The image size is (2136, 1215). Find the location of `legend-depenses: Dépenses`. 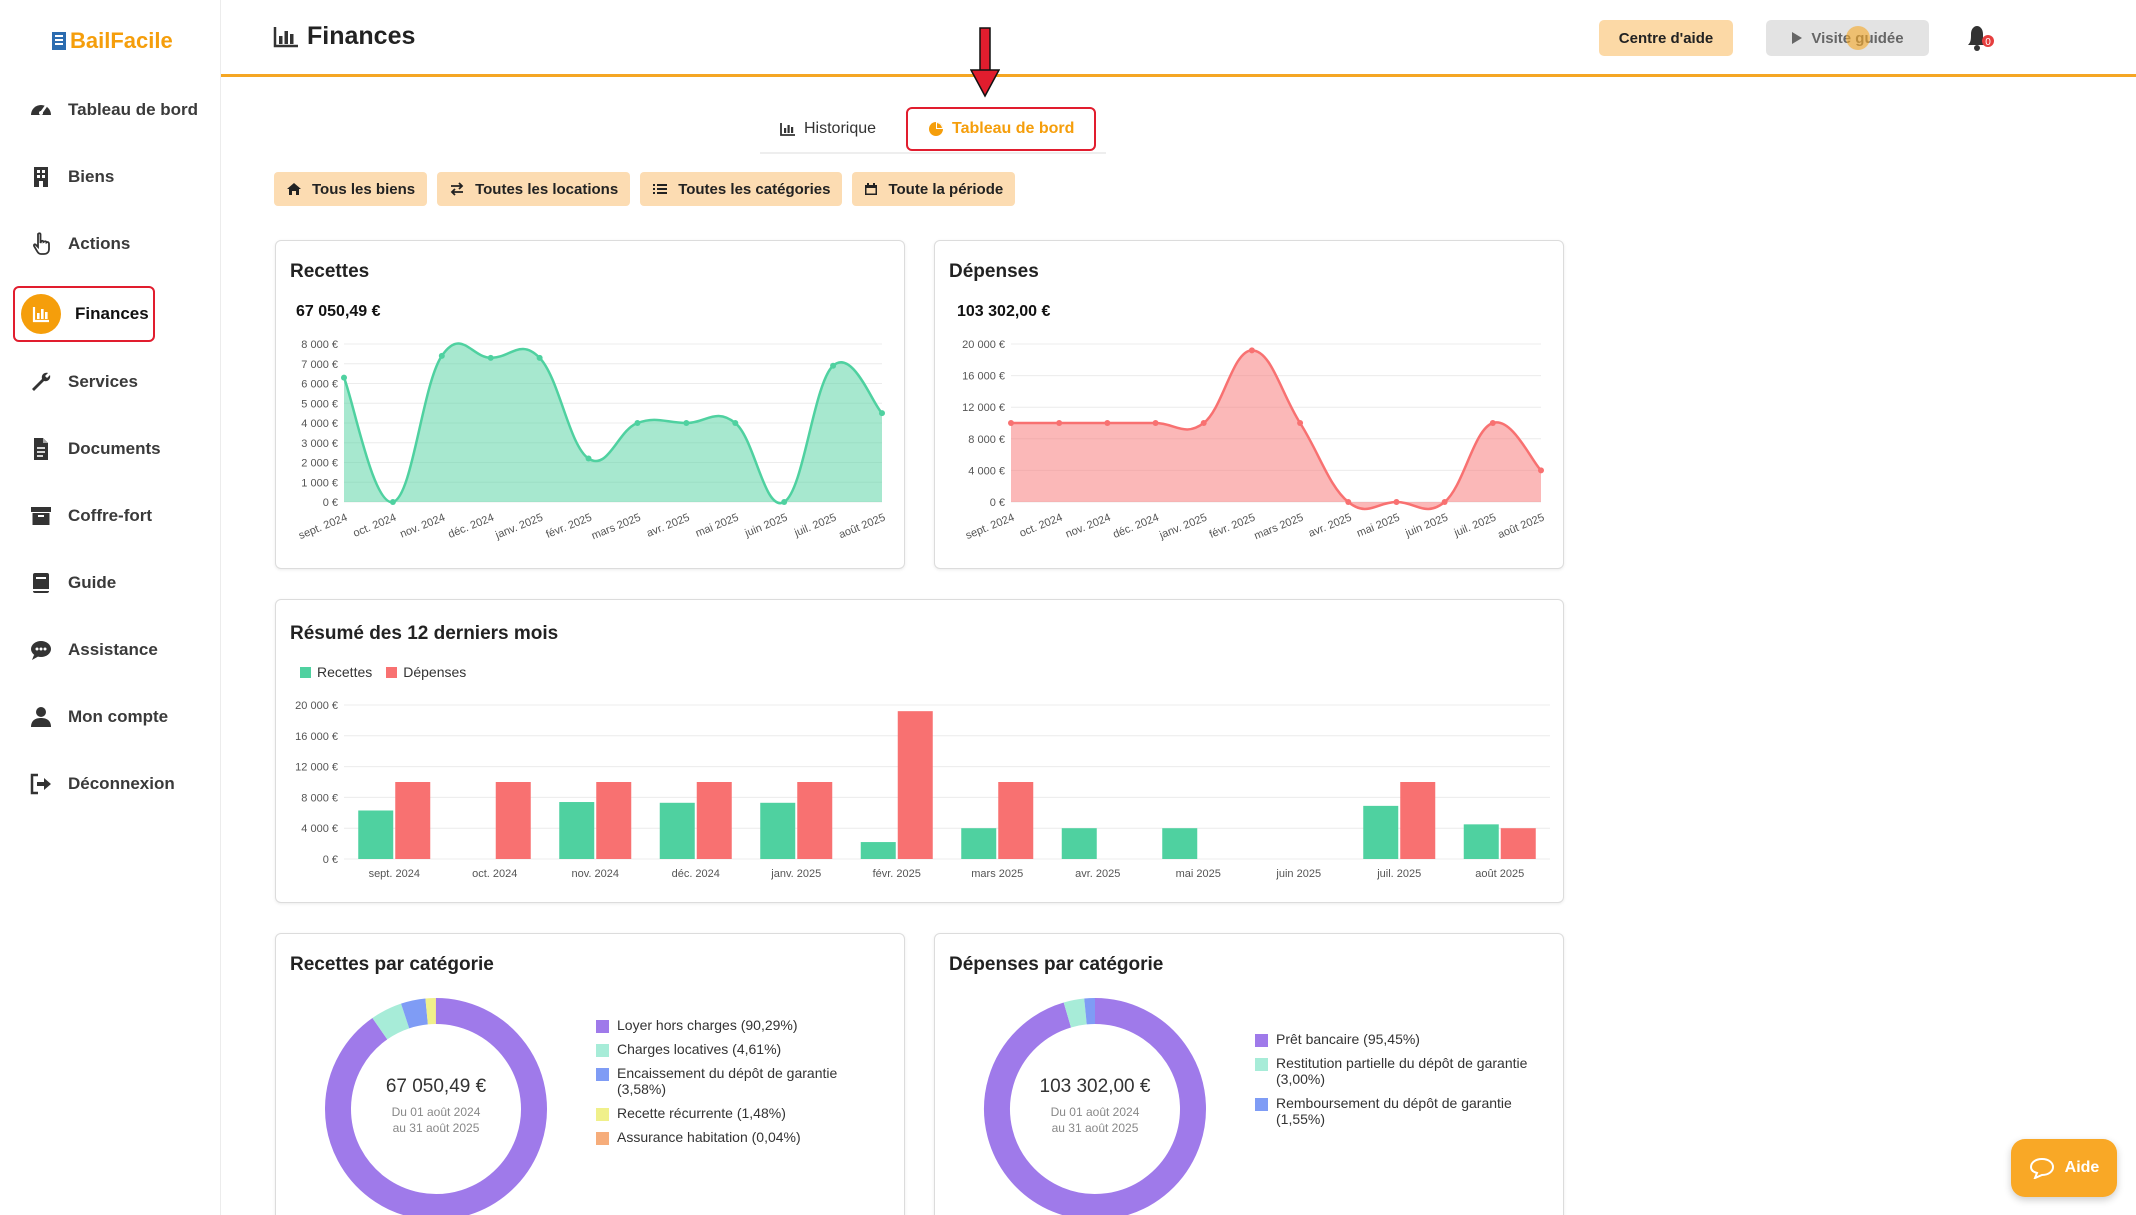

legend-depenses: Dépenses is located at coordinates (426, 672).